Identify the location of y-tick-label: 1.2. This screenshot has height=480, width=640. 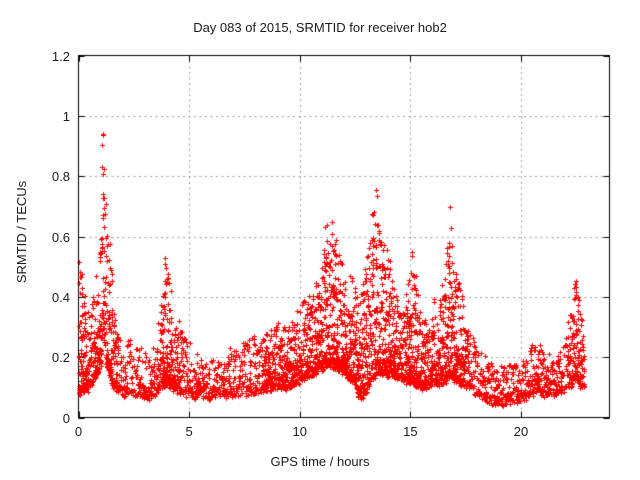
(60, 56).